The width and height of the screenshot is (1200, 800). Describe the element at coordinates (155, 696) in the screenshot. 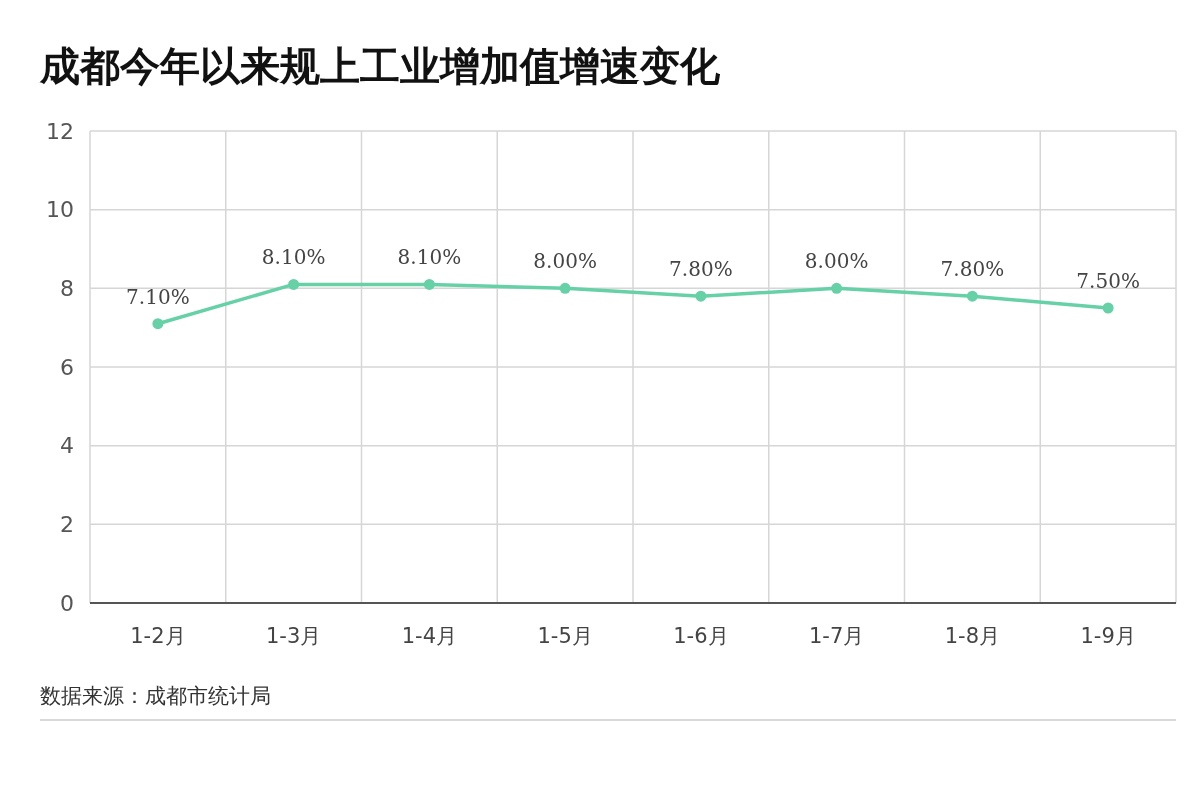

I see `source-note: 数据来源：成都市统计局` at that location.